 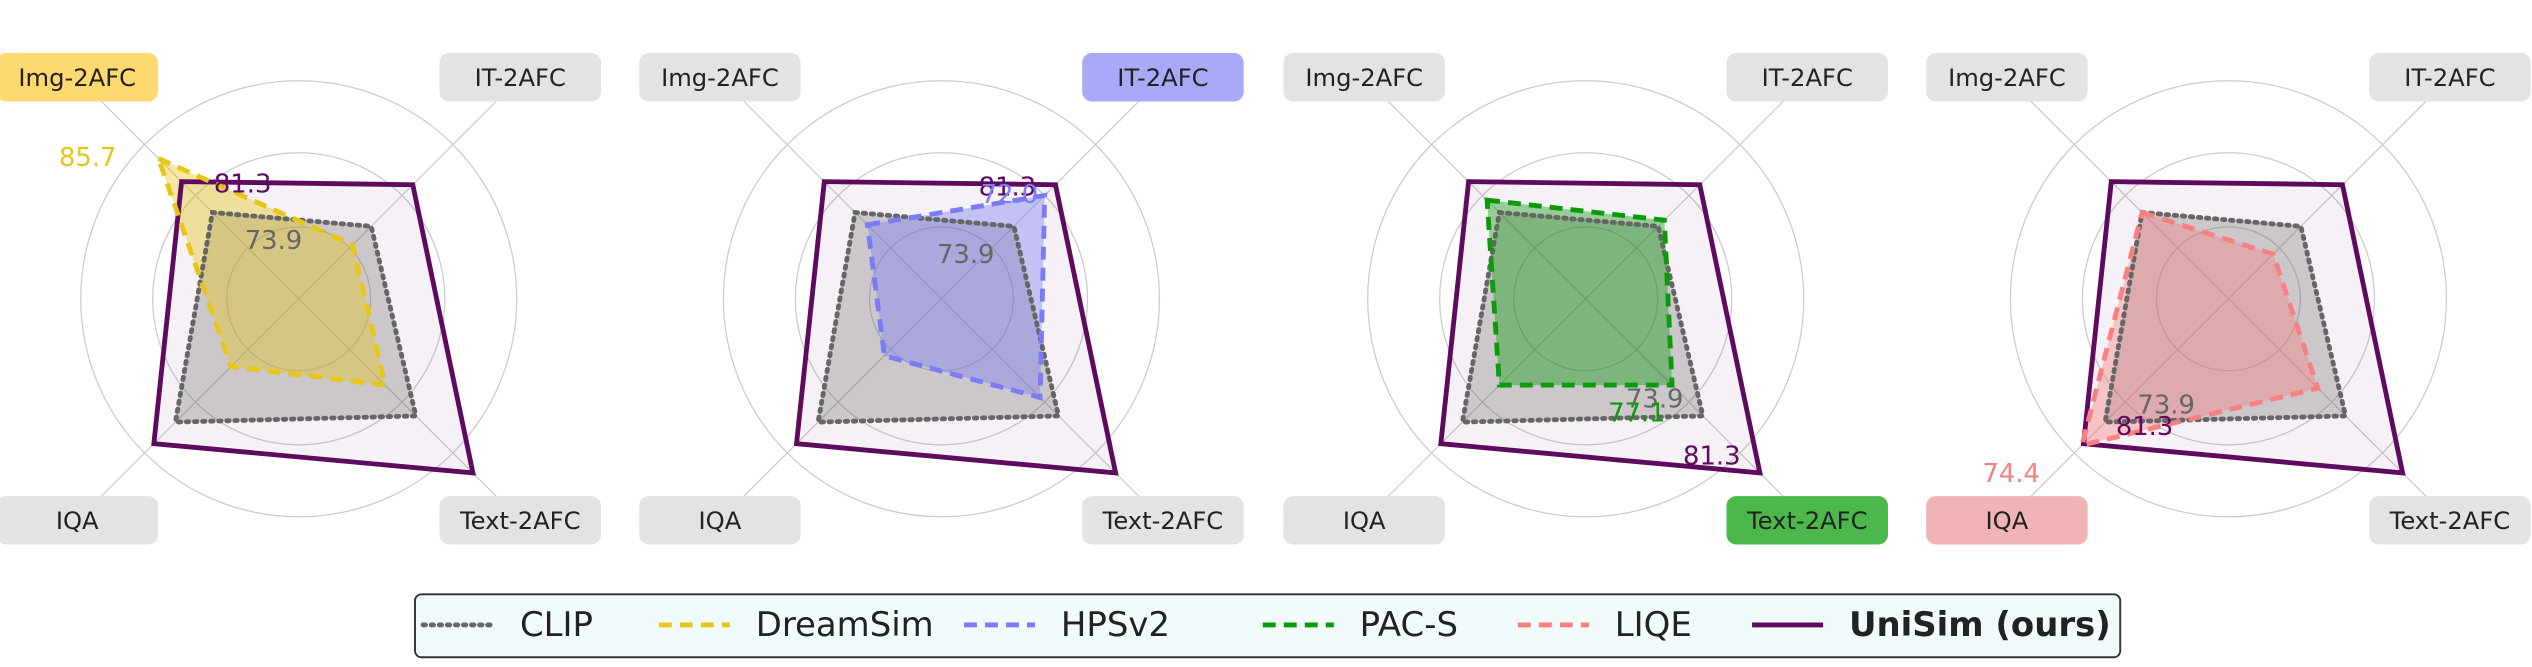 I want to click on legend-label: CLIP, so click(x=556, y=624).